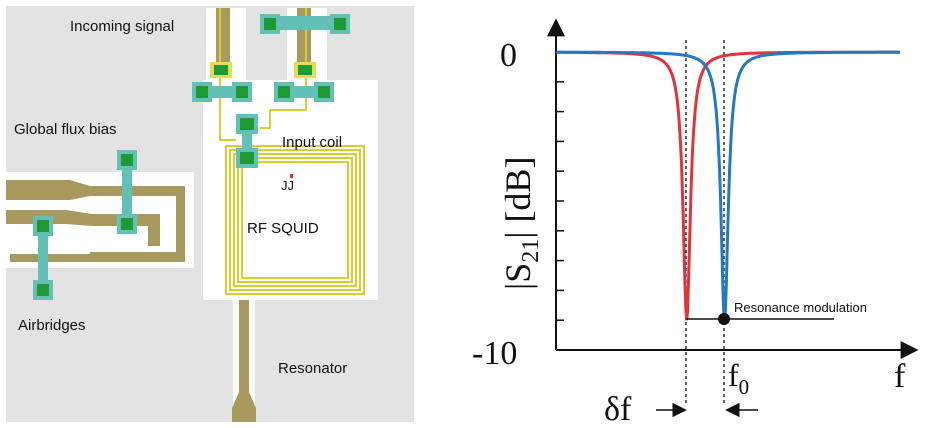 The image size is (925, 428). I want to click on rf-squid-label: RF SQUID, so click(283, 228).